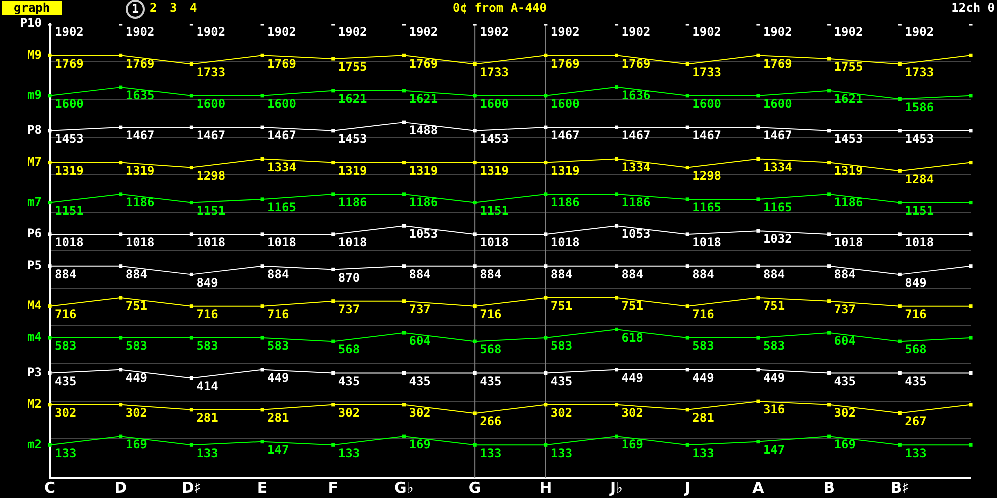 This screenshot has width=997, height=498. I want to click on data-label: 316, so click(774, 409).